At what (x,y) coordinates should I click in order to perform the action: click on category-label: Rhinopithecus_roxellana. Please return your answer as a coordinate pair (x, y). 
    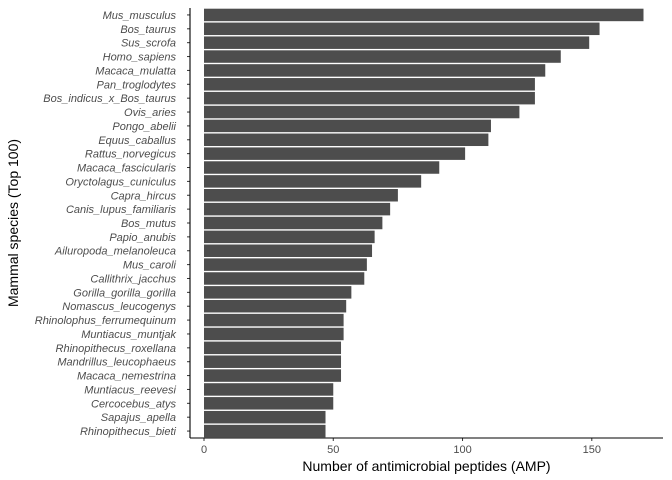
    Looking at the image, I should click on (116, 349).